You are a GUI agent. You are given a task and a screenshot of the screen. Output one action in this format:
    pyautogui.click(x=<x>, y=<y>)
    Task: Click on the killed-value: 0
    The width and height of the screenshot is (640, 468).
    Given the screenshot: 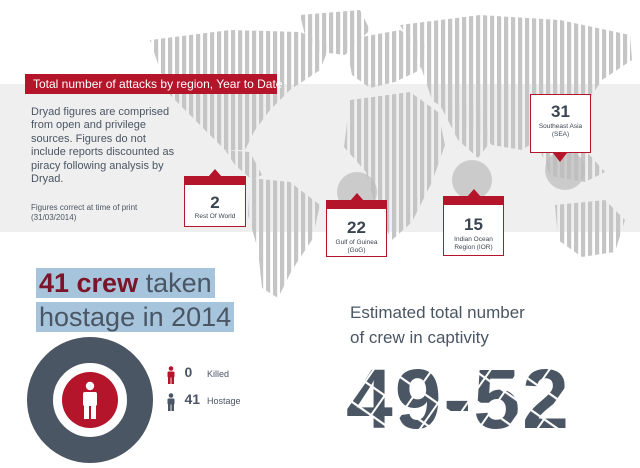 What is the action you would take?
    pyautogui.click(x=188, y=372)
    